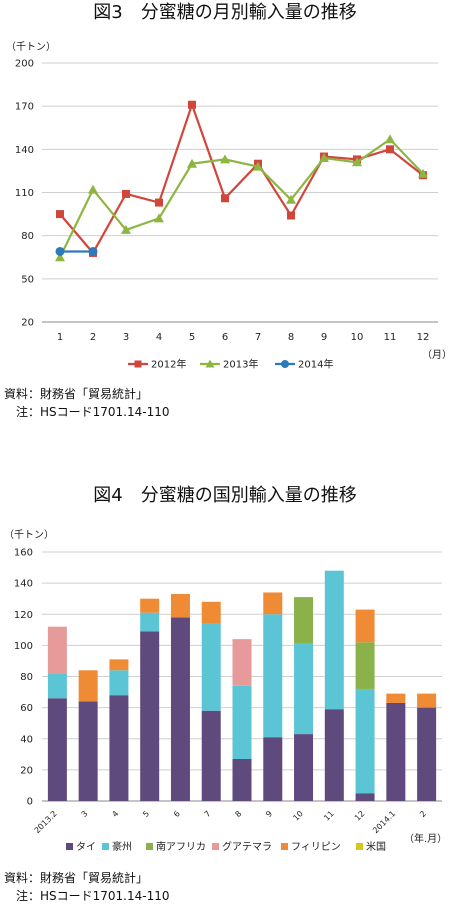 The image size is (450, 905). I want to click on y-tick-label: 20, so click(26, 770).